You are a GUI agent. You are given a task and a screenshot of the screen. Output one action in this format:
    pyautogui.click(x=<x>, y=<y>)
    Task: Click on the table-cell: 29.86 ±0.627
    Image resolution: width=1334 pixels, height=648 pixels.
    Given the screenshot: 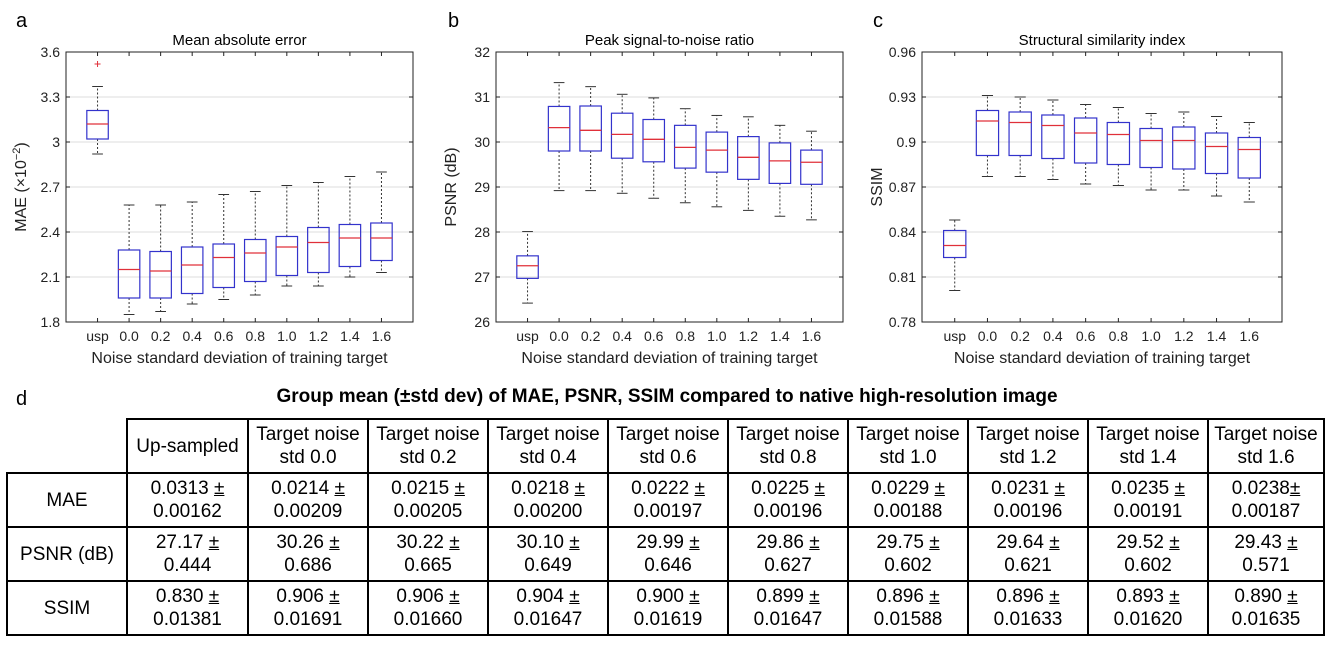 What is the action you would take?
    pyautogui.click(x=788, y=554)
    